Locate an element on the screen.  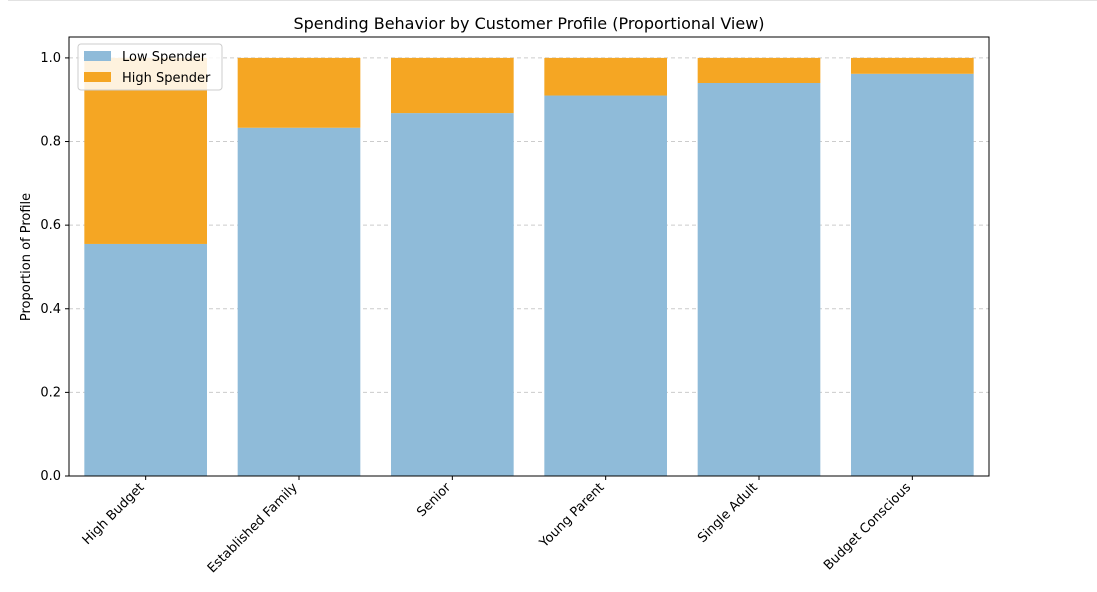
bar-low-spender-high-budget is located at coordinates (145, 359).